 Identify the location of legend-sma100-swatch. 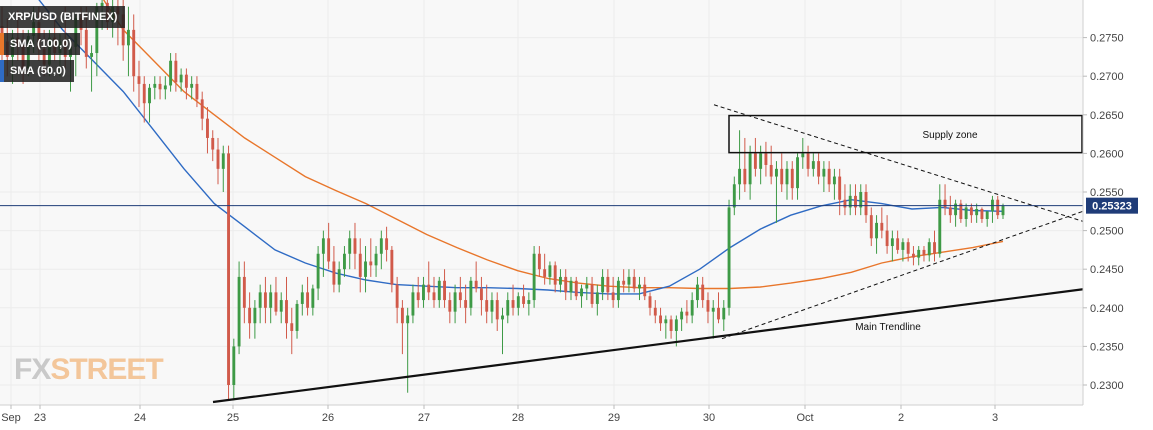
(2, 44).